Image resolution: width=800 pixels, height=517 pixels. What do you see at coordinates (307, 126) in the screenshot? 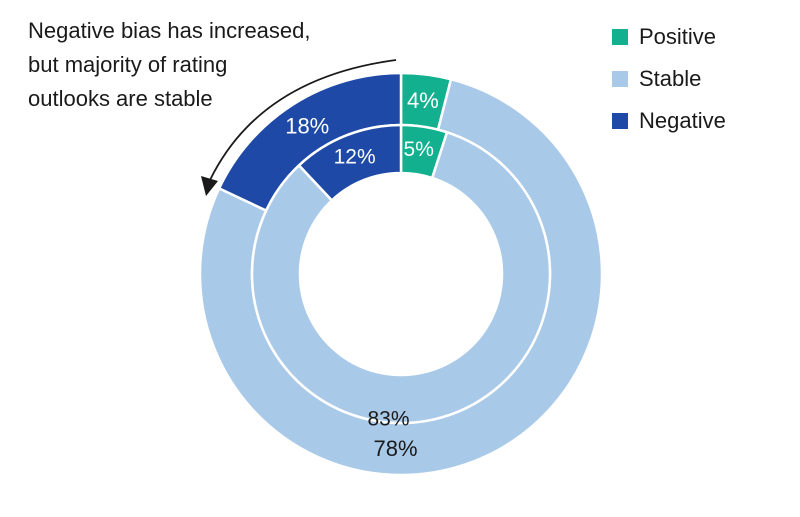
I see `outer-label-negative: 18%` at bounding box center [307, 126].